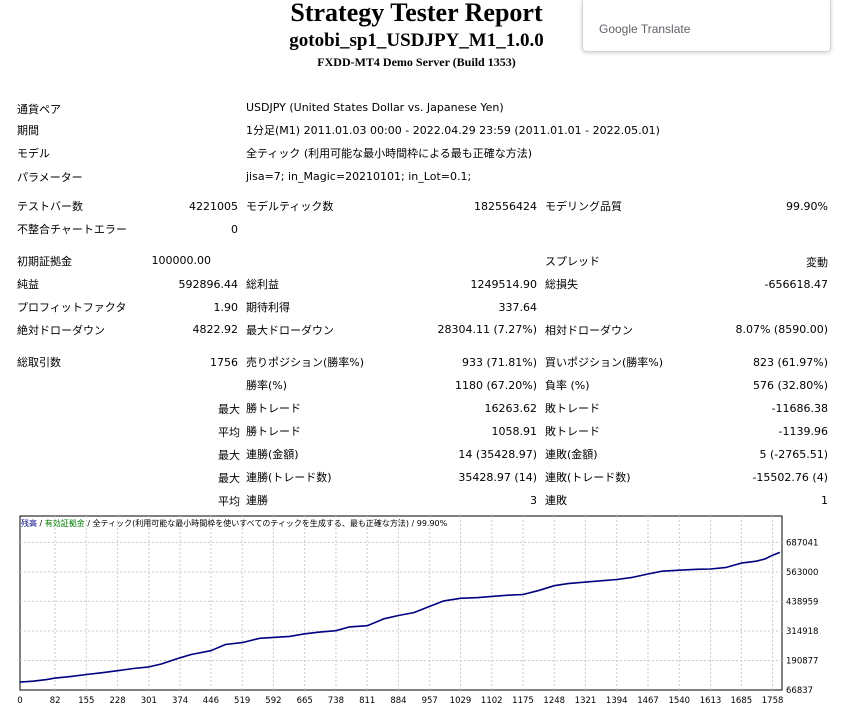  What do you see at coordinates (742, 701) in the screenshot?
I see `x-tick-label: 1685` at bounding box center [742, 701].